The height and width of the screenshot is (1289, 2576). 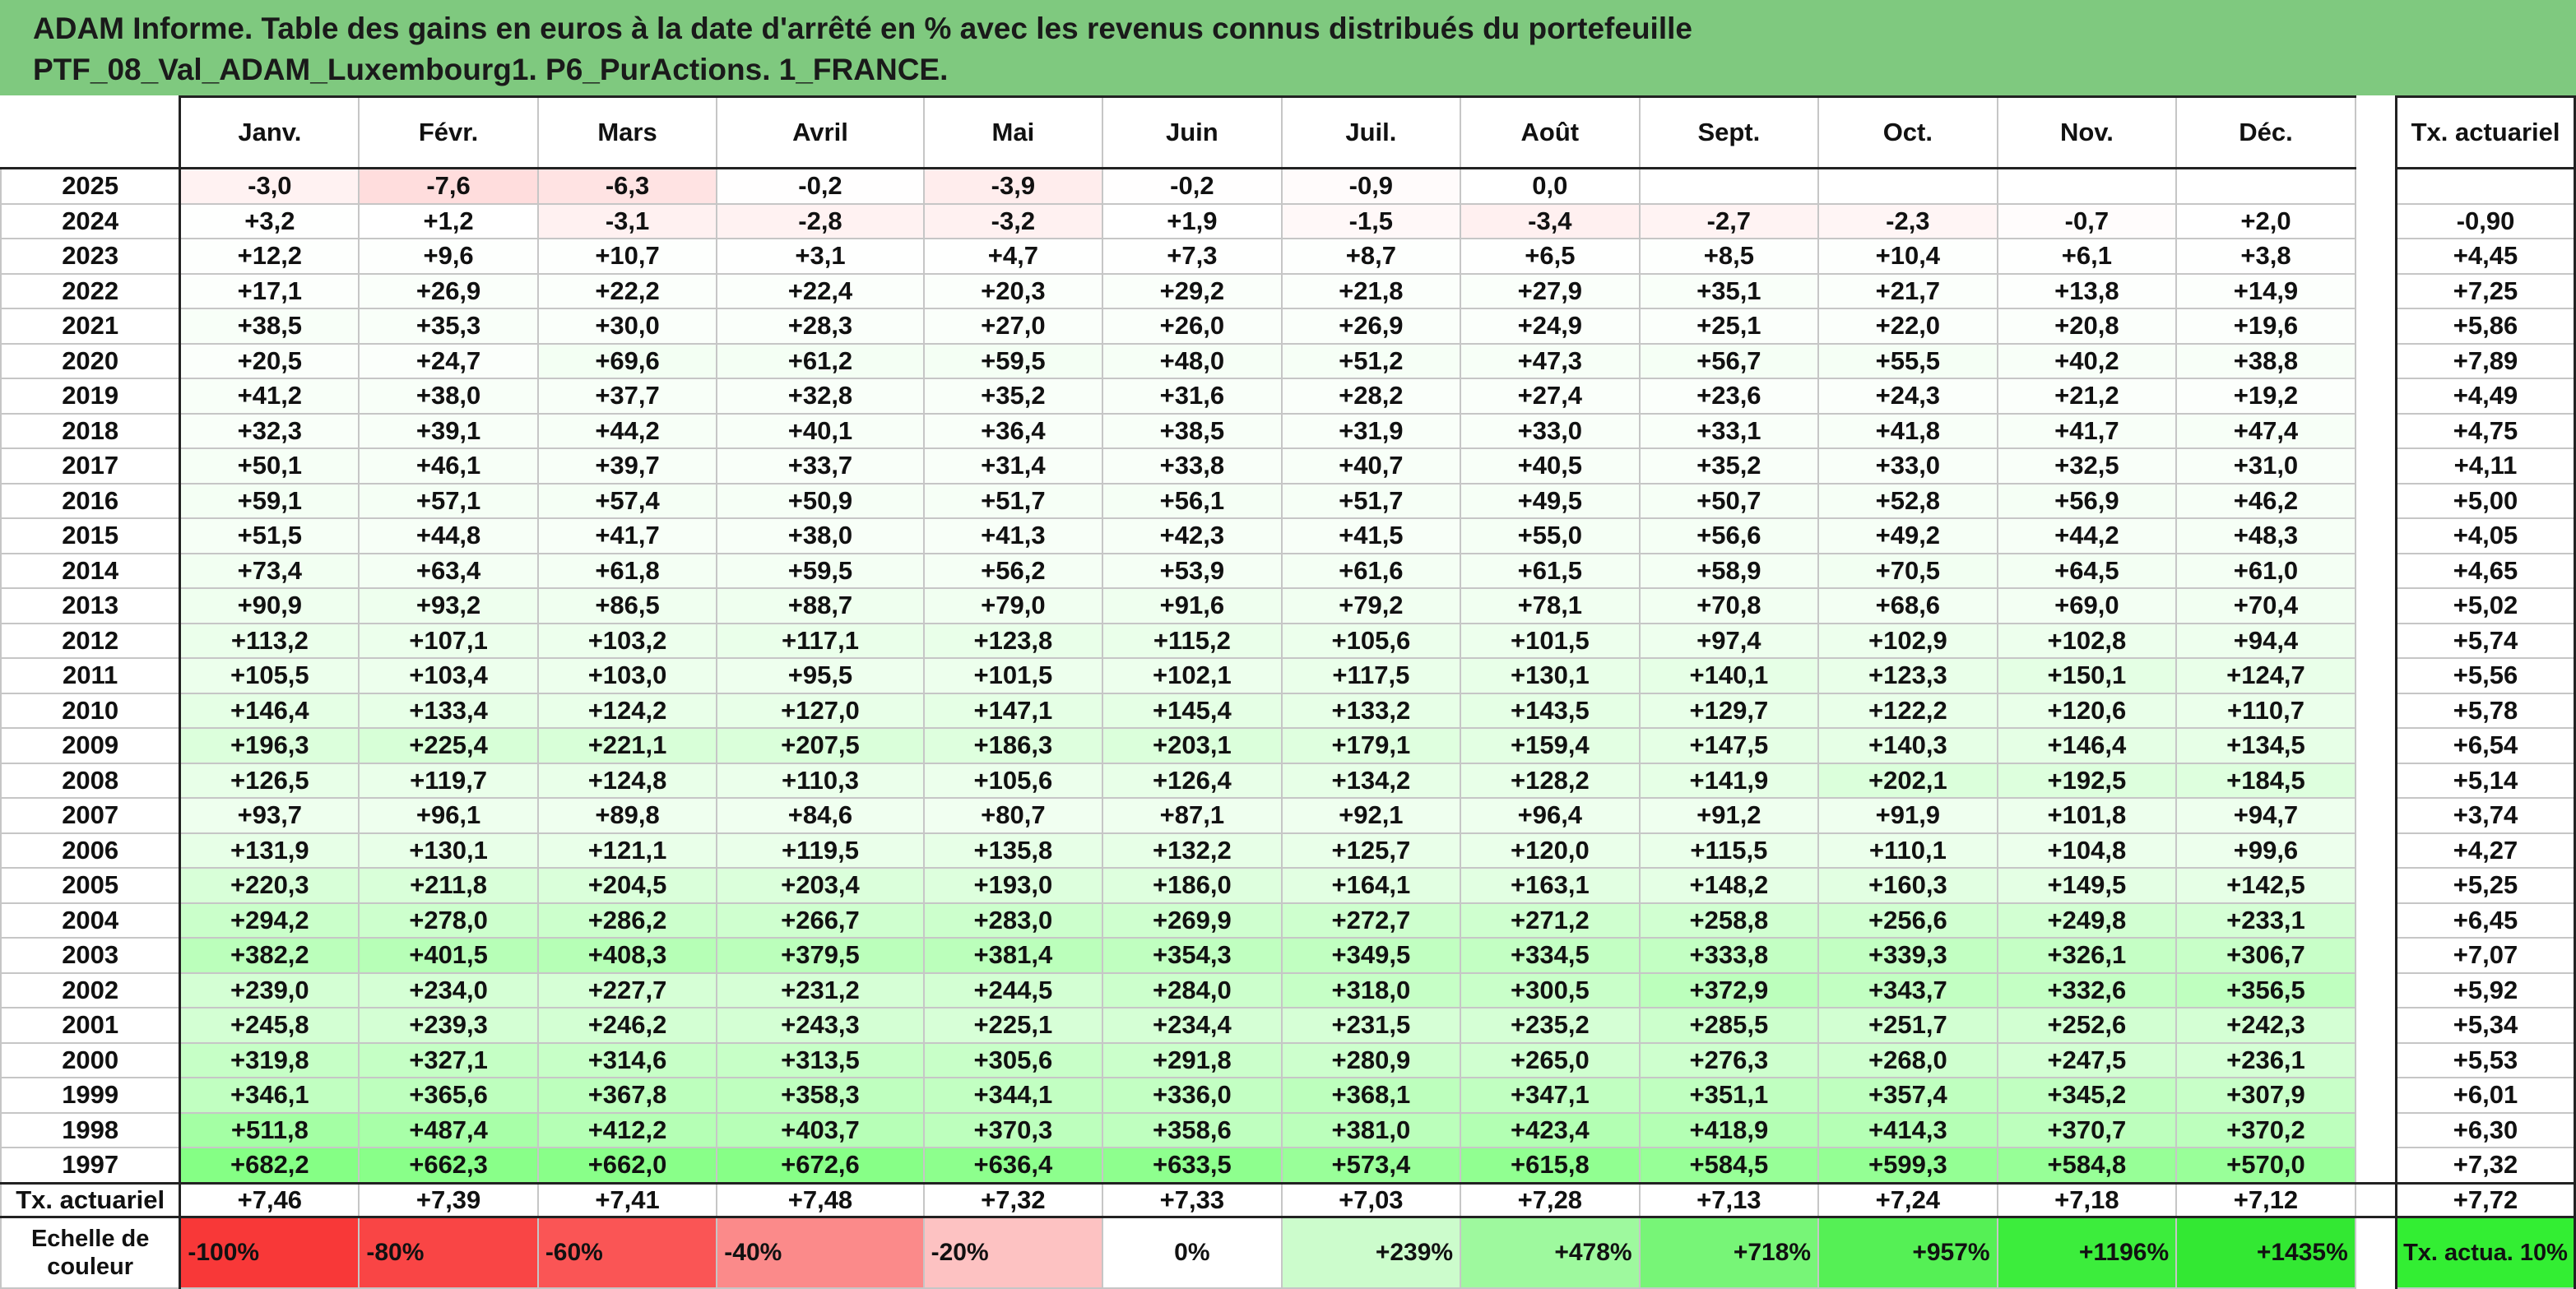 What do you see at coordinates (1729, 885) in the screenshot?
I see `value-cell: +148,2` at bounding box center [1729, 885].